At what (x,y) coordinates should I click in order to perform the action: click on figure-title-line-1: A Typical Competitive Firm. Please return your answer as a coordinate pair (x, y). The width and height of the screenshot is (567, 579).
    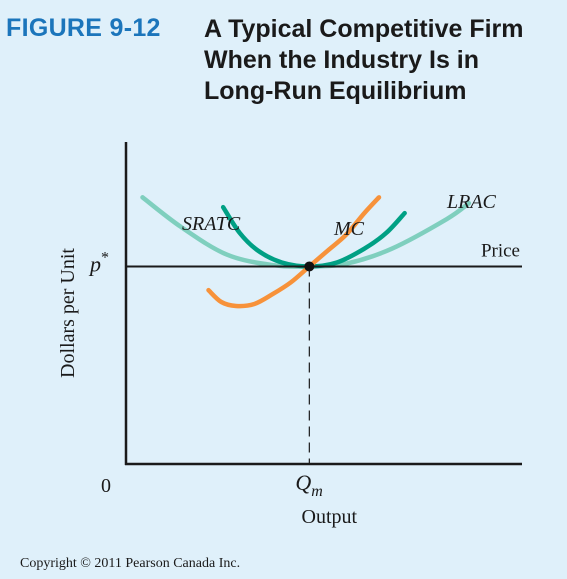
    Looking at the image, I should click on (364, 29).